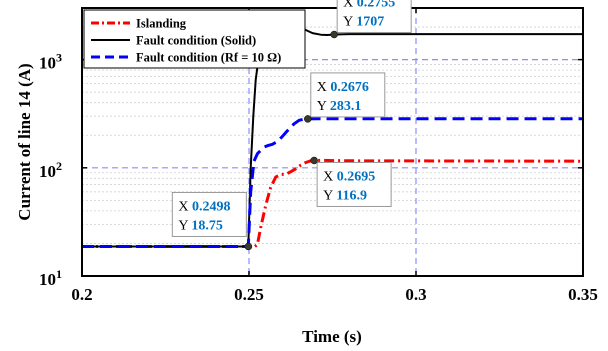  Describe the element at coordinates (415, 294) in the screenshot. I see `x-tick-label: 0.3` at that location.